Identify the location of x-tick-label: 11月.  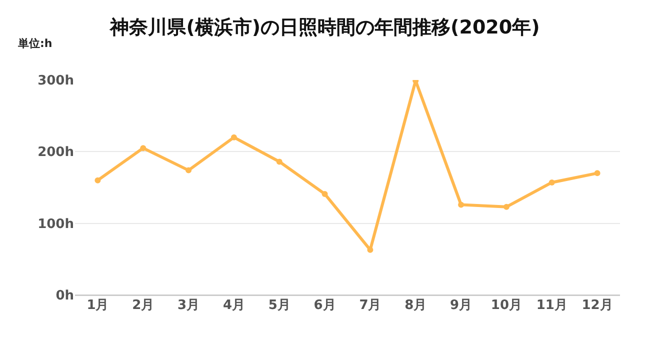
(552, 305).